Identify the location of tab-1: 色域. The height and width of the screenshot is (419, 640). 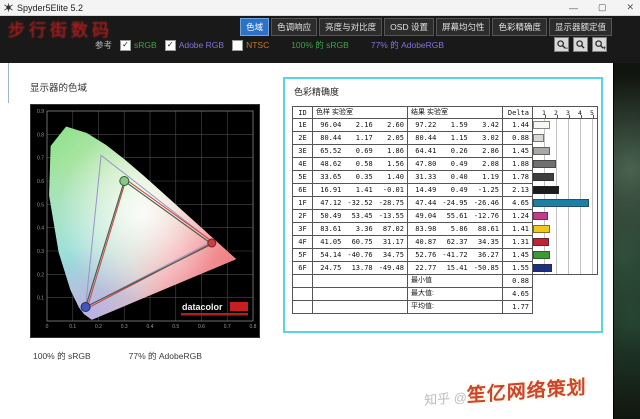
(255, 27).